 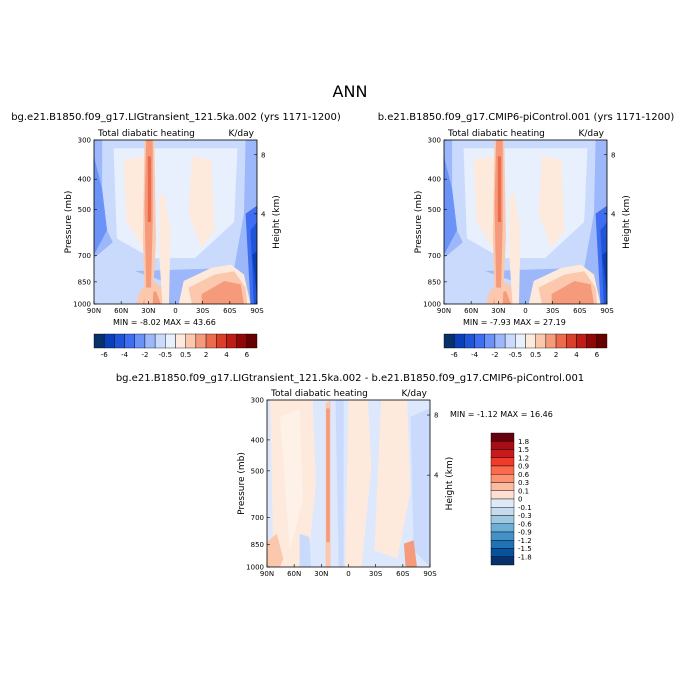 What do you see at coordinates (525, 557) in the screenshot?
I see `colorbar-tick-label: -1.8` at bounding box center [525, 557].